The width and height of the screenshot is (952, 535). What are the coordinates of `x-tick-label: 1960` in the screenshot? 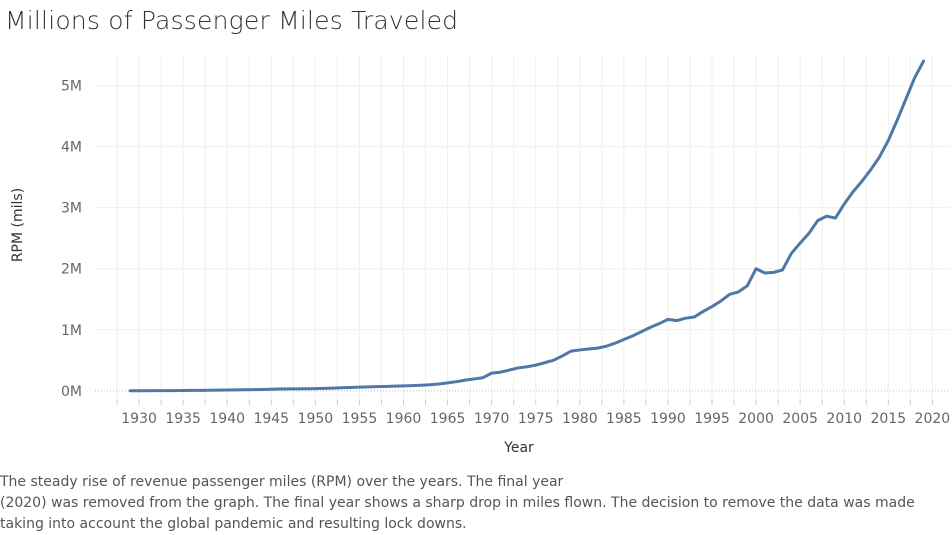 It's located at (404, 419).